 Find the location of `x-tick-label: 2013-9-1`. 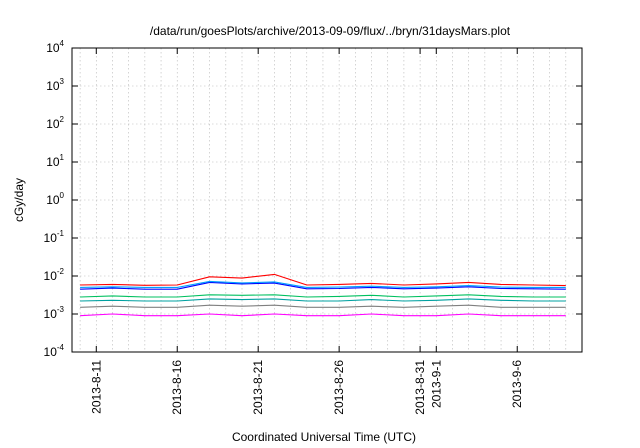

x-tick-label: 2013-9-1 is located at coordinates (436, 384).